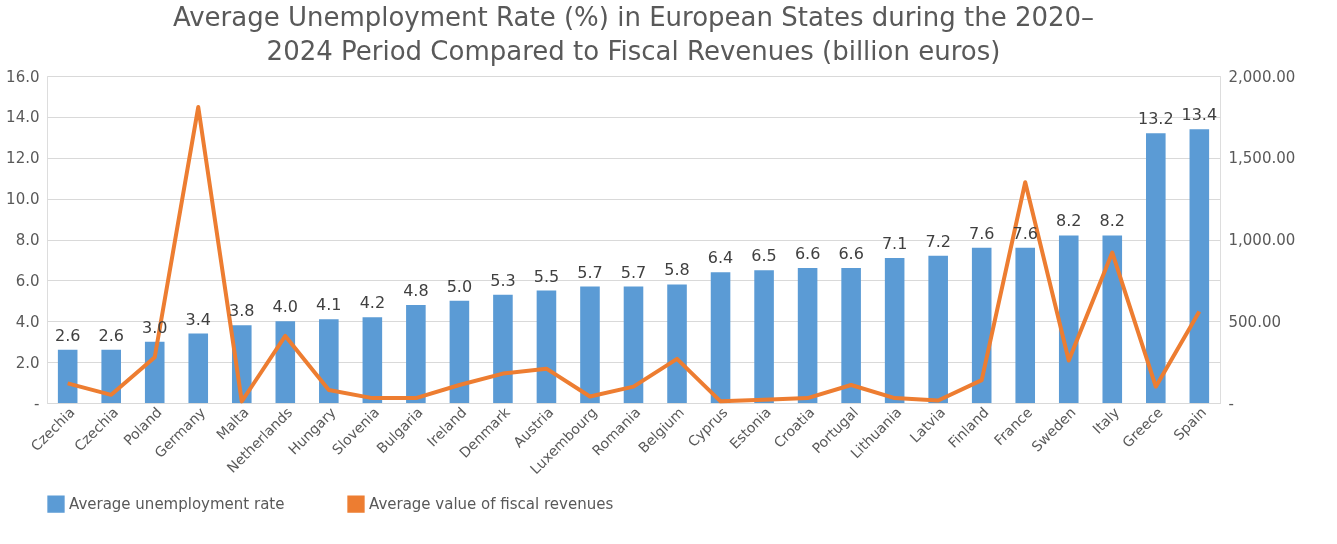 The image size is (1337, 544). What do you see at coordinates (416, 290) in the screenshot?
I see `data-label: 4.8` at bounding box center [416, 290].